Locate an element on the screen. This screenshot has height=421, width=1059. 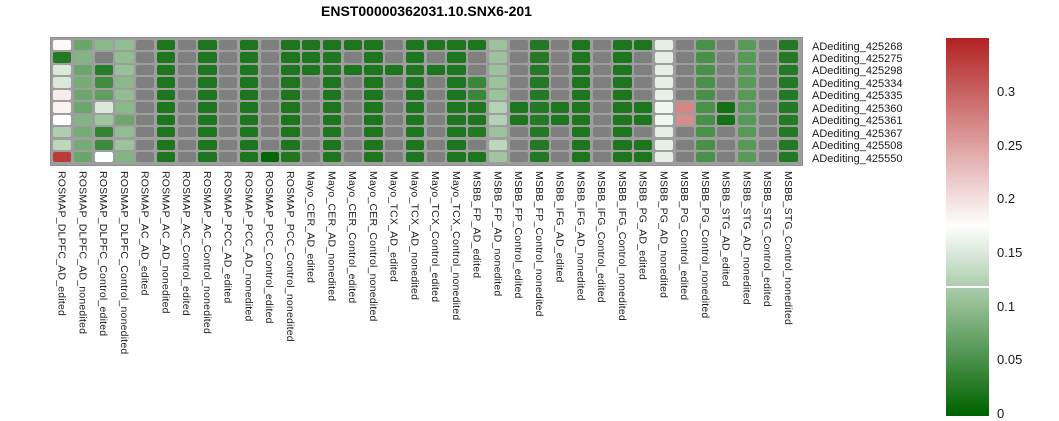
row-label: ADediting_425508 is located at coordinates (857, 146).